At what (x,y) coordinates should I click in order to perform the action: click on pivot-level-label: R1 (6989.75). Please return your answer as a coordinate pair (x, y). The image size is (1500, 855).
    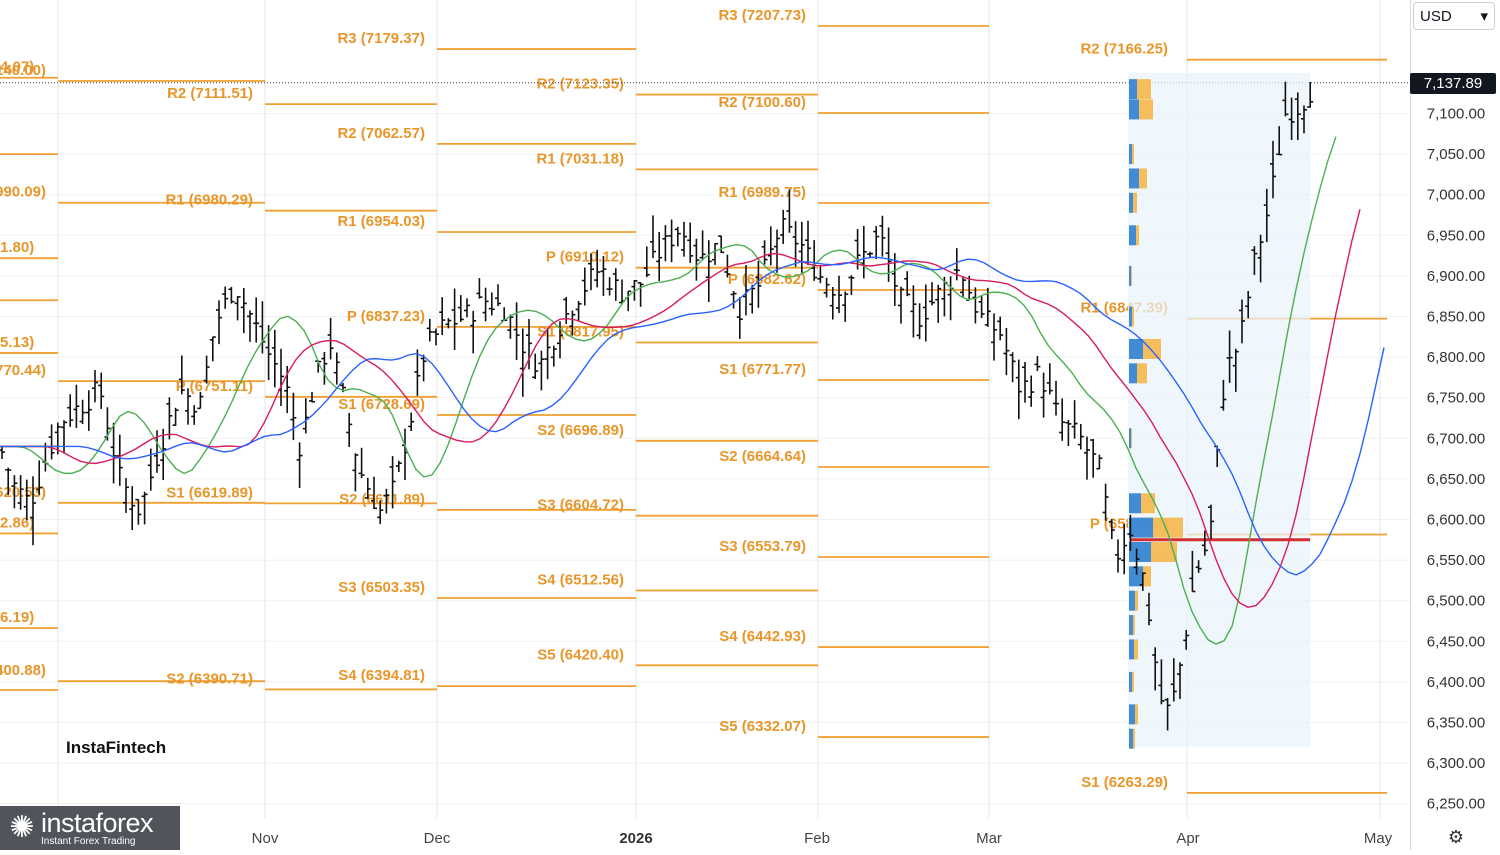
    Looking at the image, I should click on (762, 192).